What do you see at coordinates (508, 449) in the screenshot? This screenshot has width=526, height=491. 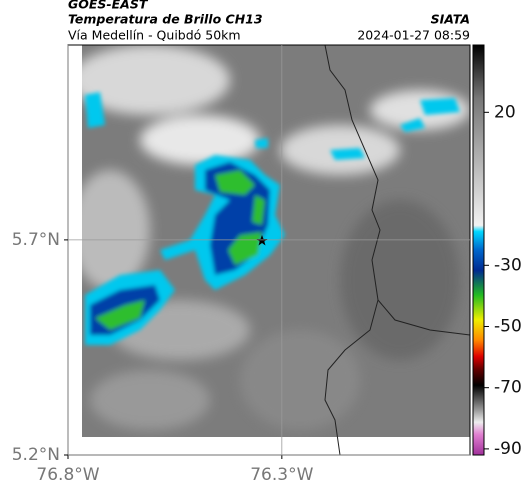 I see `colorbar-label: -90` at bounding box center [508, 449].